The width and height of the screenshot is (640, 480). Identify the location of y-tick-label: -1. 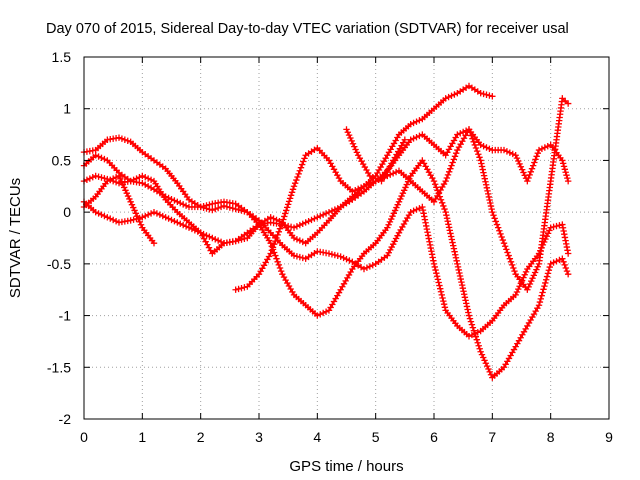
(65, 316).